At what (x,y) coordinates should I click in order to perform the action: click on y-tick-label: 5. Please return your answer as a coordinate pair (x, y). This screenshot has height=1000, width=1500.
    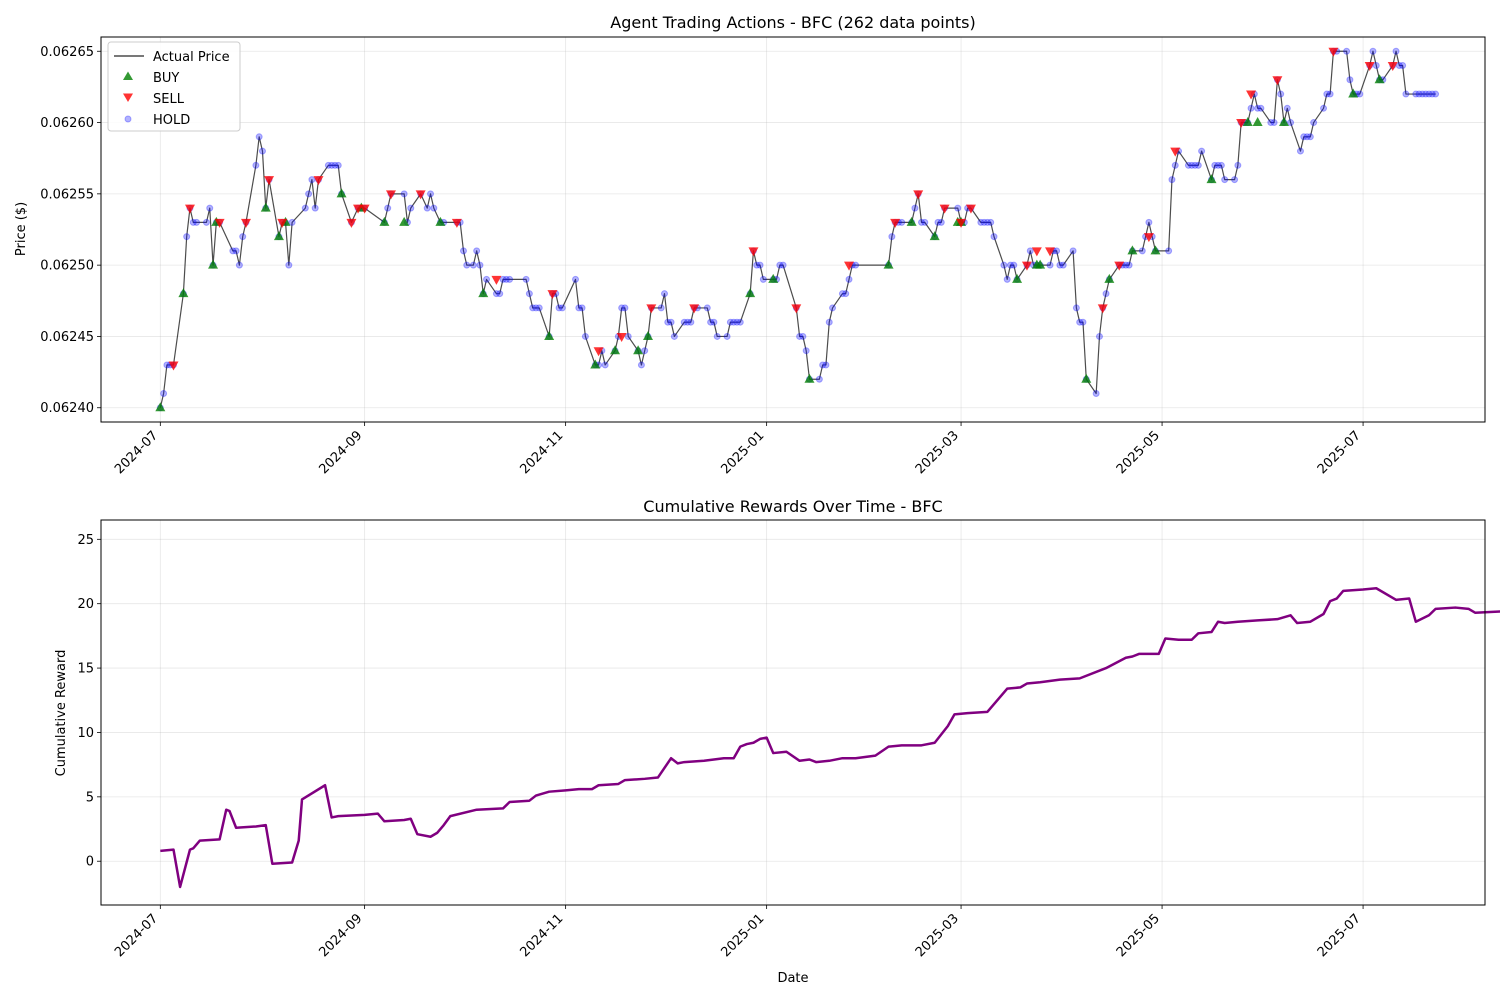
    Looking at the image, I should click on (90, 797).